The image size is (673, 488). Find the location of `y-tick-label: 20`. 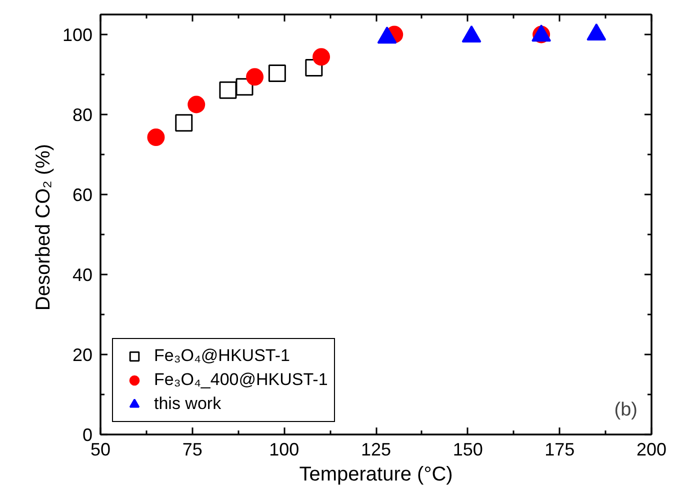

y-tick-label: 20 is located at coordinates (82, 355).